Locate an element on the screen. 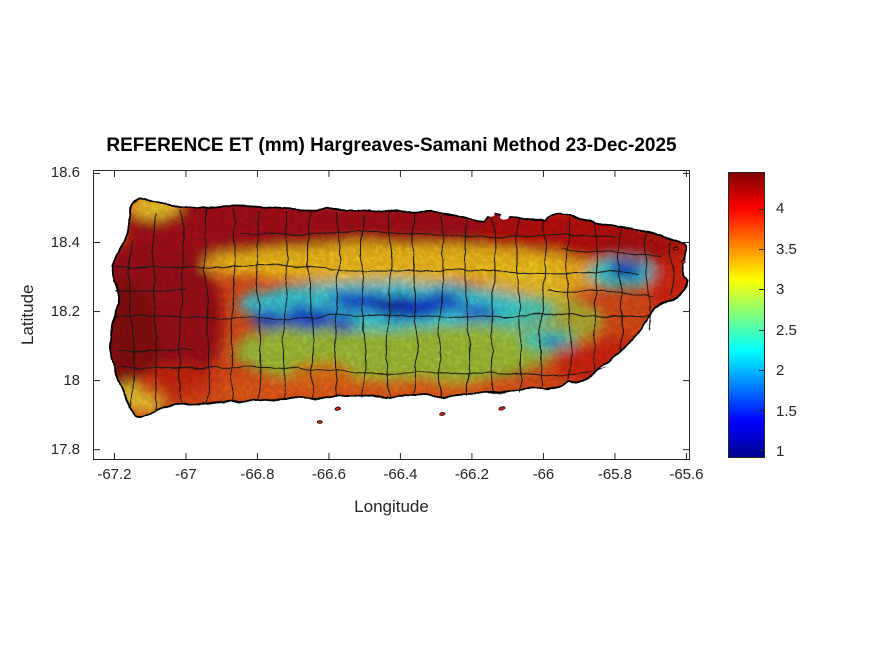 This screenshot has height=656, width=875. y-tick-label: 18.2 is located at coordinates (65, 311).